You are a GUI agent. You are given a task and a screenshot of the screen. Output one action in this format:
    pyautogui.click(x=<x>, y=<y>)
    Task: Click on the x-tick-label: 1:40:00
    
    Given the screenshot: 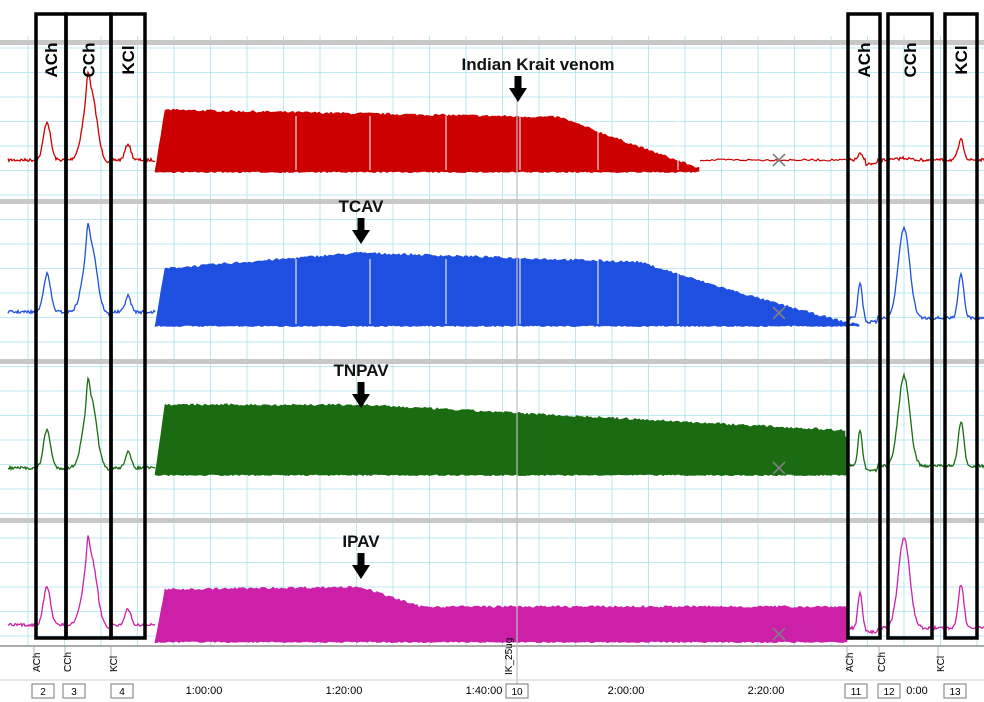 What is the action you would take?
    pyautogui.click(x=484, y=691)
    